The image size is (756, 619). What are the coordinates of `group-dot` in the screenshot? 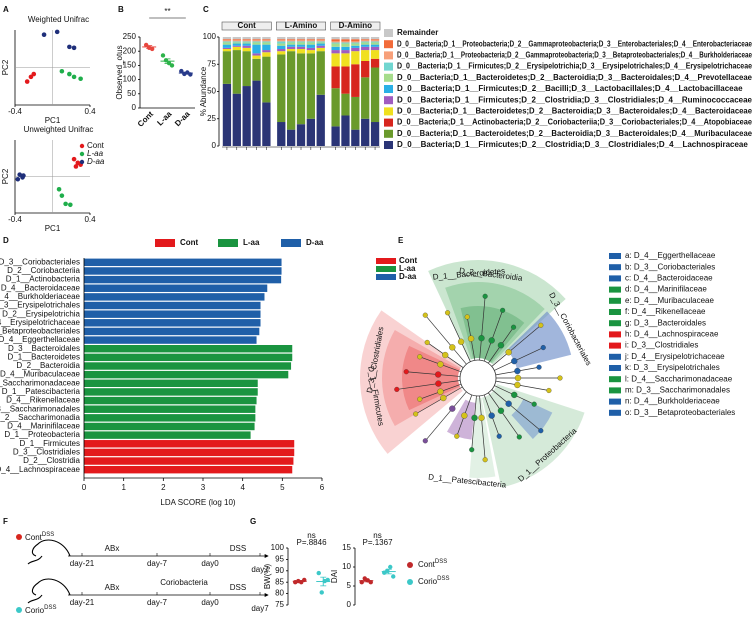 It's located at (19, 537).